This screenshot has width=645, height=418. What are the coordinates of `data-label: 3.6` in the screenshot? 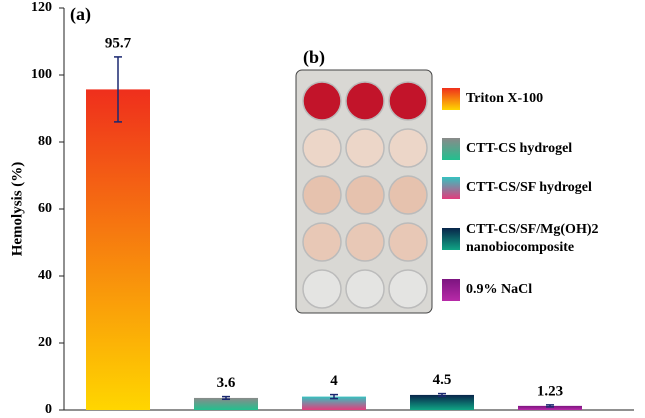 It's located at (226, 383).